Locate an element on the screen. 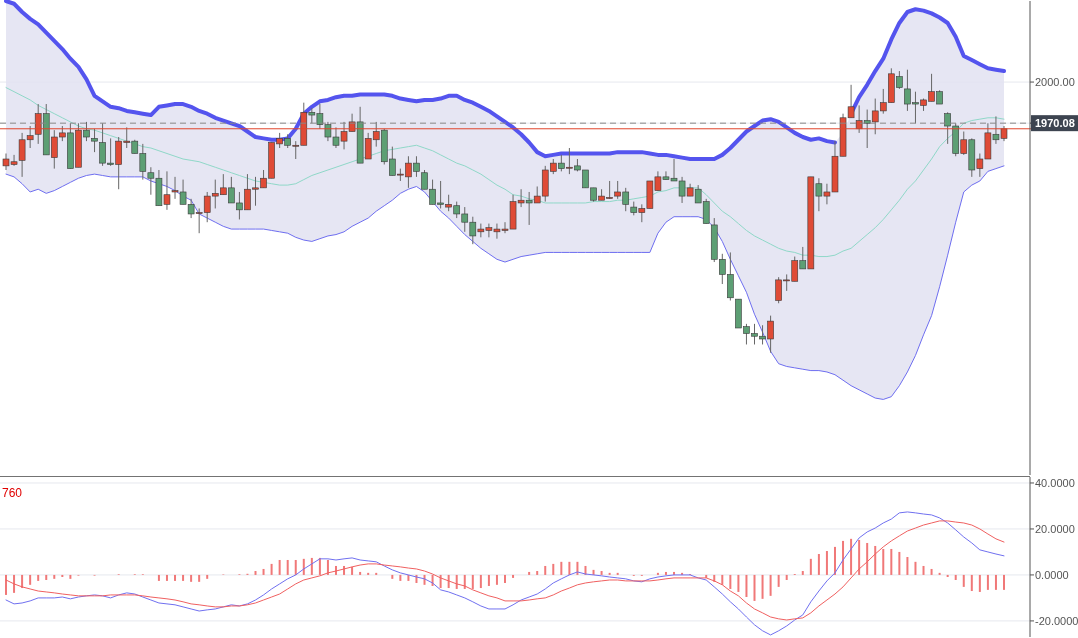 The image size is (1078, 638). y-tick-label: 0.0000 is located at coordinates (1052, 574).